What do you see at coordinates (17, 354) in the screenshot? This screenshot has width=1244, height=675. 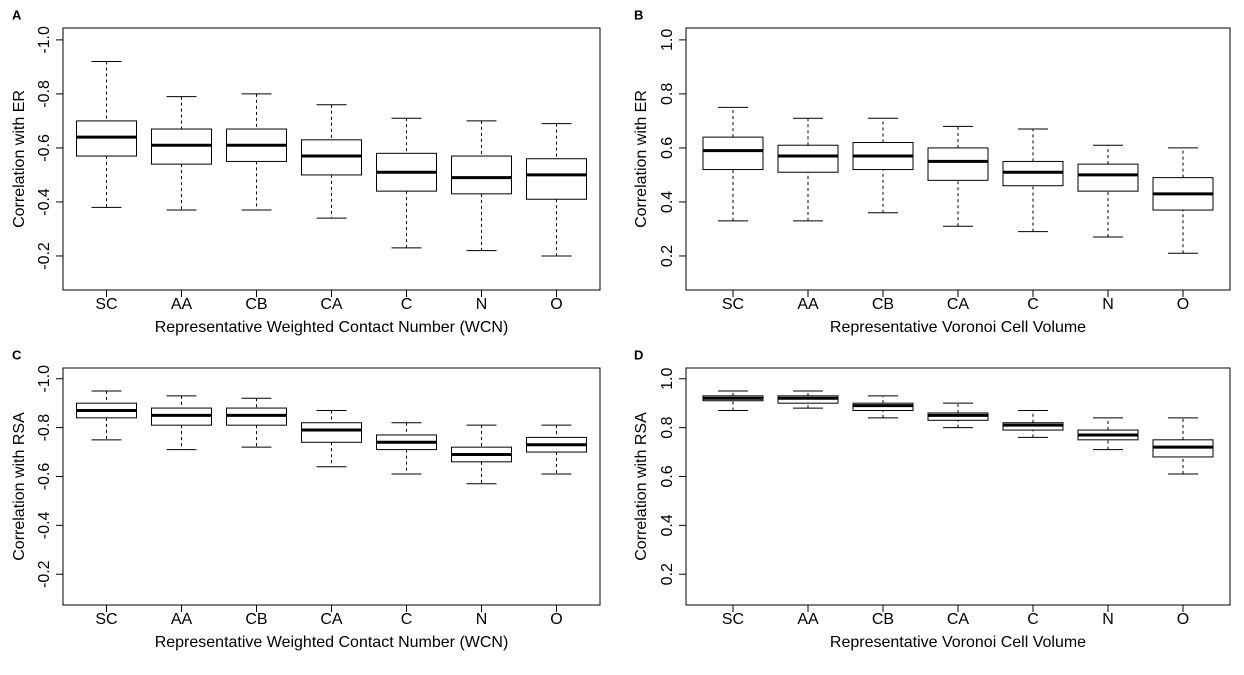 I see `panel-label: C` at bounding box center [17, 354].